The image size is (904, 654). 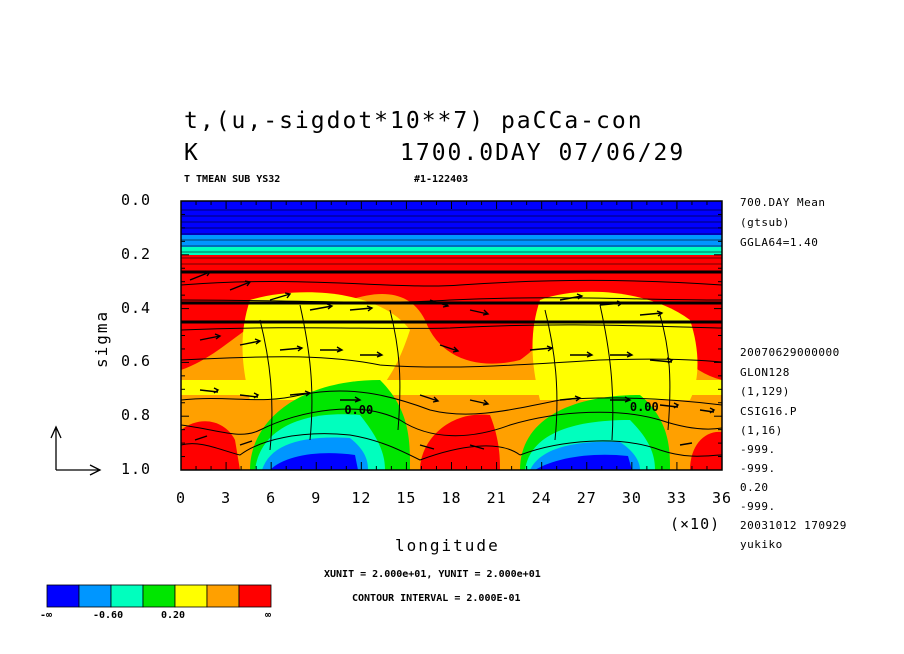 I want to click on x-scale-note: (×10), so click(x=695, y=524).